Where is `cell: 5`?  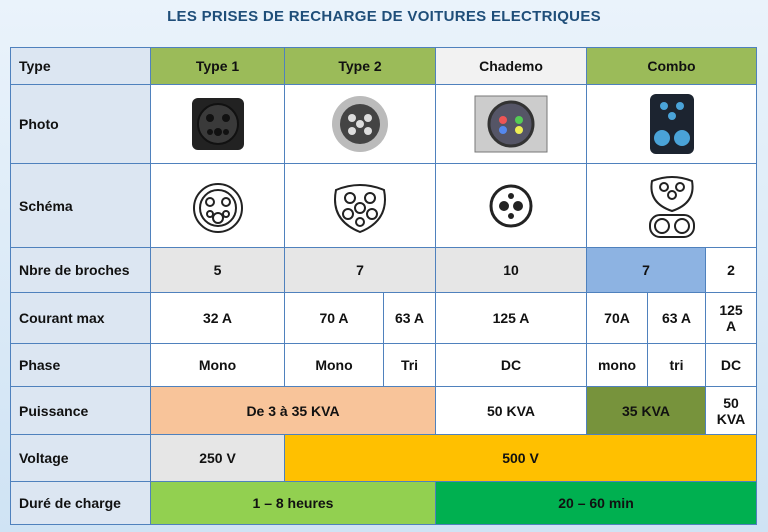
cell: 5 is located at coordinates (217, 270).